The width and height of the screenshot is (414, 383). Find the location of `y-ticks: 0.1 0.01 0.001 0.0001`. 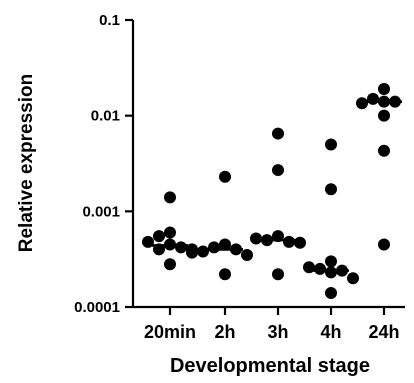

y-ticks: 0.1 0.01 0.001 0.0001 is located at coordinates (103, 164).